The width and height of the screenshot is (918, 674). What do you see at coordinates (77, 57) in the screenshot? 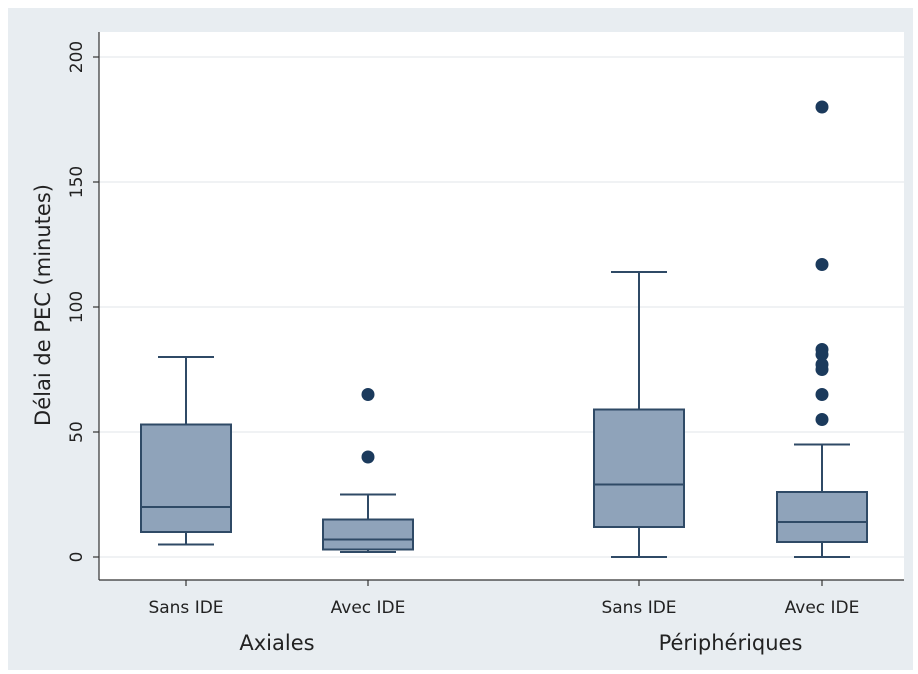
I see `y-tick-label: 200` at bounding box center [77, 57].